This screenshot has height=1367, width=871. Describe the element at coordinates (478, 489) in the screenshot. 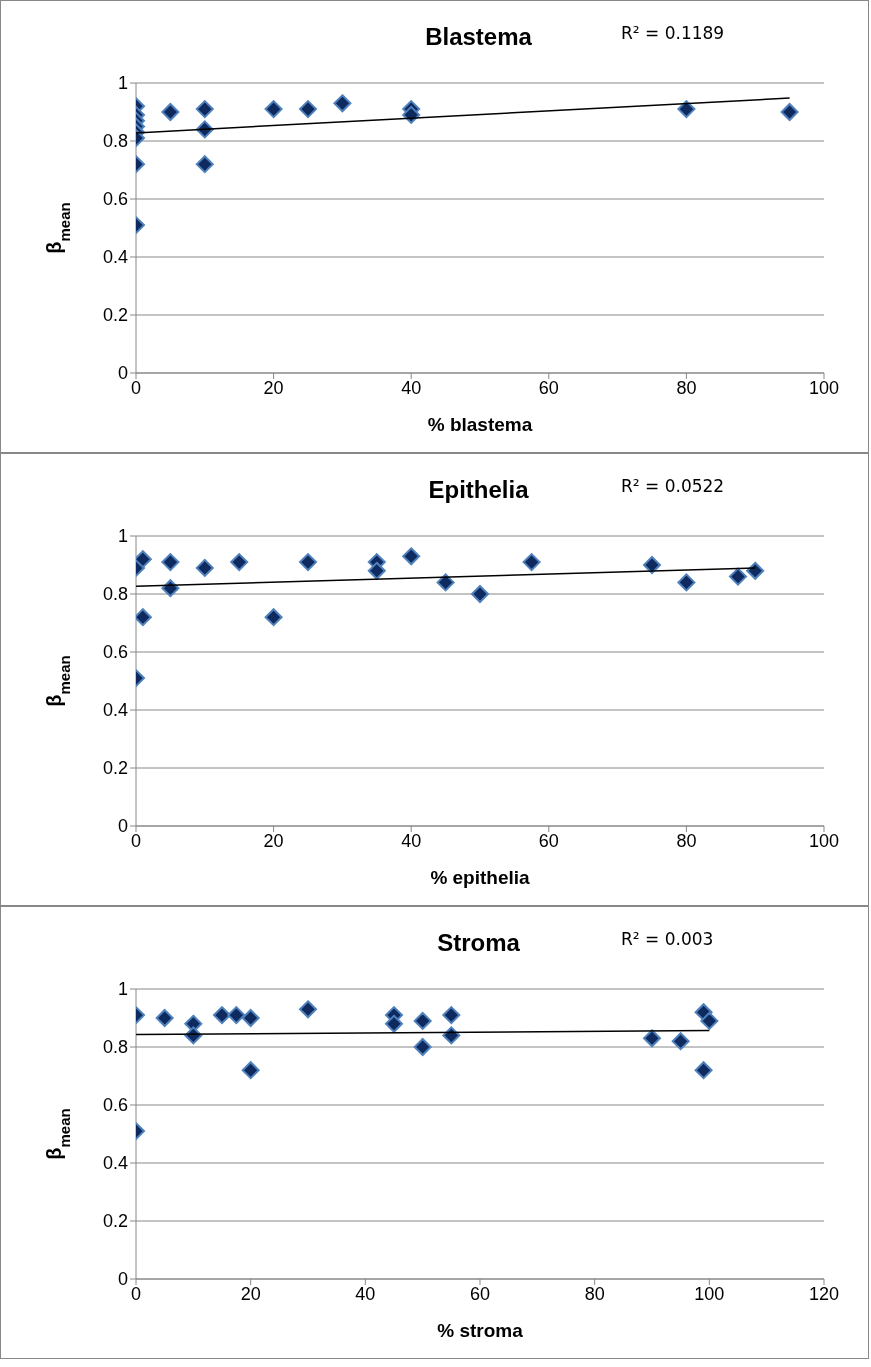

I see `chart-title: Epithelia` at that location.